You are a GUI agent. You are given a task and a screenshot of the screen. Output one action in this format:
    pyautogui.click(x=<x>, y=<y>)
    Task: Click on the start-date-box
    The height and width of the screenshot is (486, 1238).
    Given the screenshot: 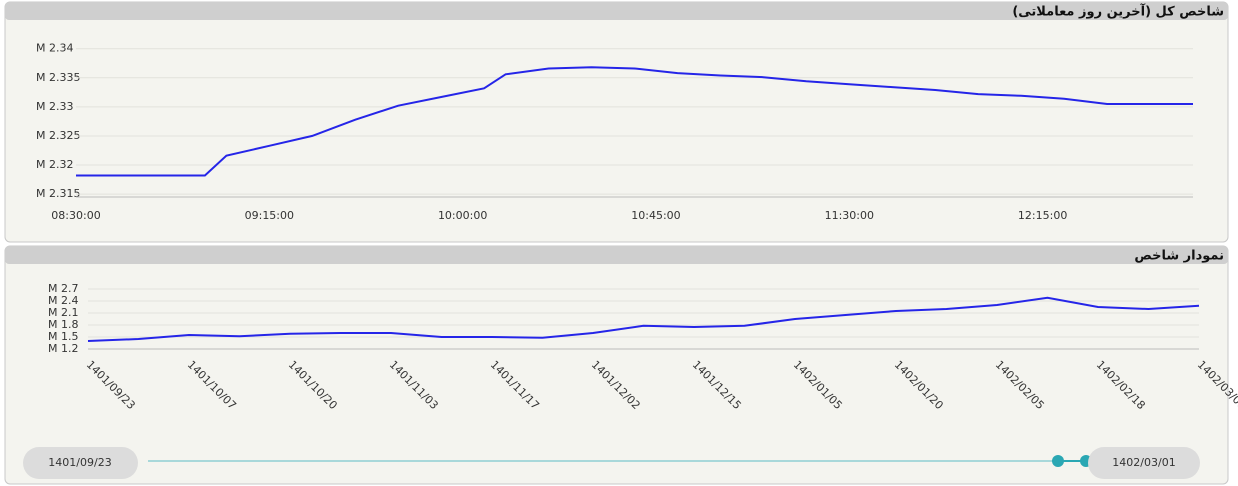 What is the action you would take?
    pyautogui.click(x=80, y=463)
    